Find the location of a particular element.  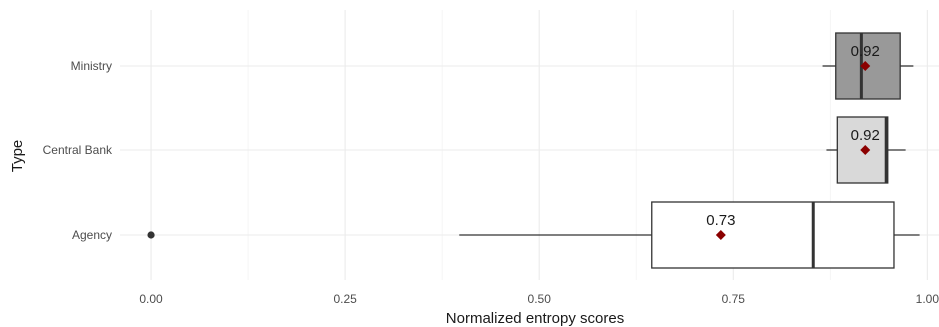

box-group-ministry: 0.92 is located at coordinates (868, 66).